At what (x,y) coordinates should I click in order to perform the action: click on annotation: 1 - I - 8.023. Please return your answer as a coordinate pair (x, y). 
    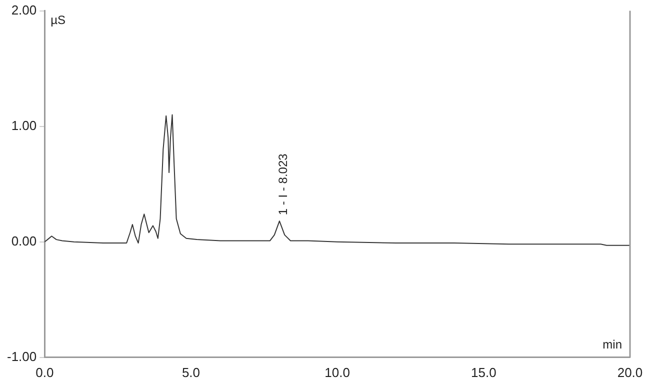
    Looking at the image, I should click on (283, 184).